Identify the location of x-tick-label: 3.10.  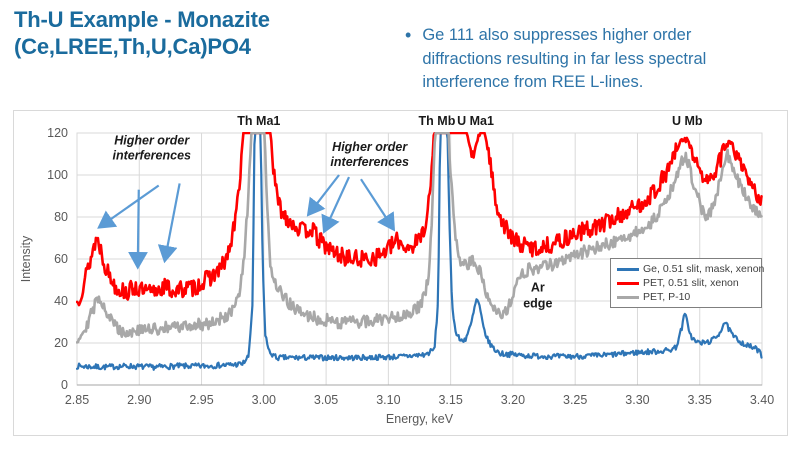
(388, 400).